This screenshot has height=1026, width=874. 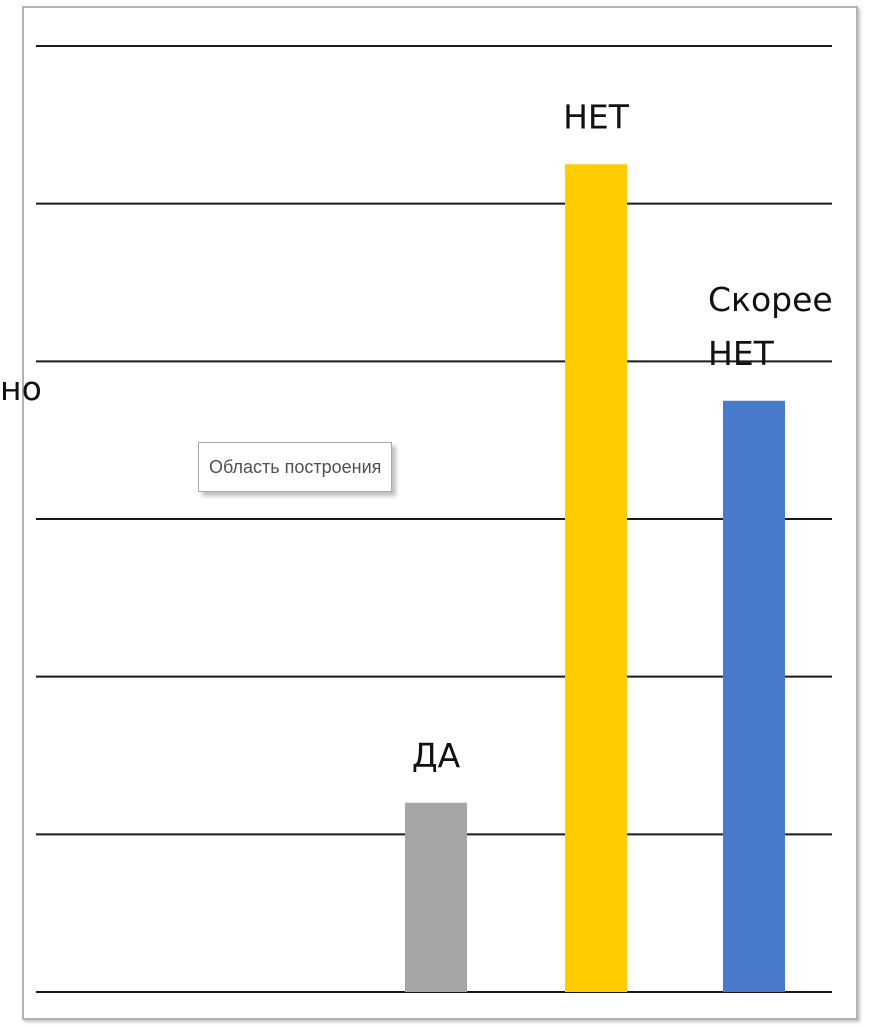 What do you see at coordinates (295, 467) in the screenshot?
I see `plot-area-tooltip: Область построения` at bounding box center [295, 467].